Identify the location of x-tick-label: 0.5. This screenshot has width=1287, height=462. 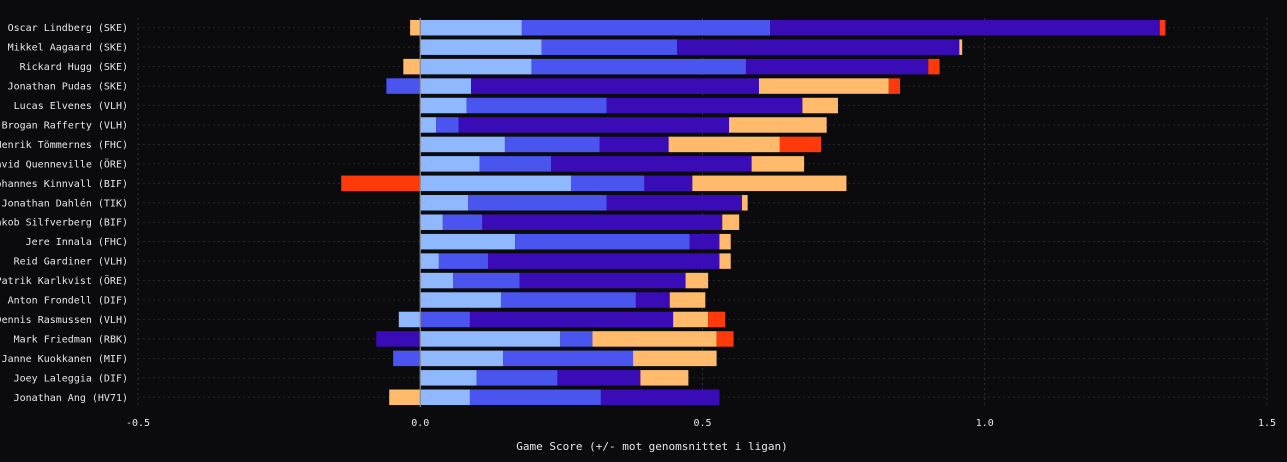
(702, 423).